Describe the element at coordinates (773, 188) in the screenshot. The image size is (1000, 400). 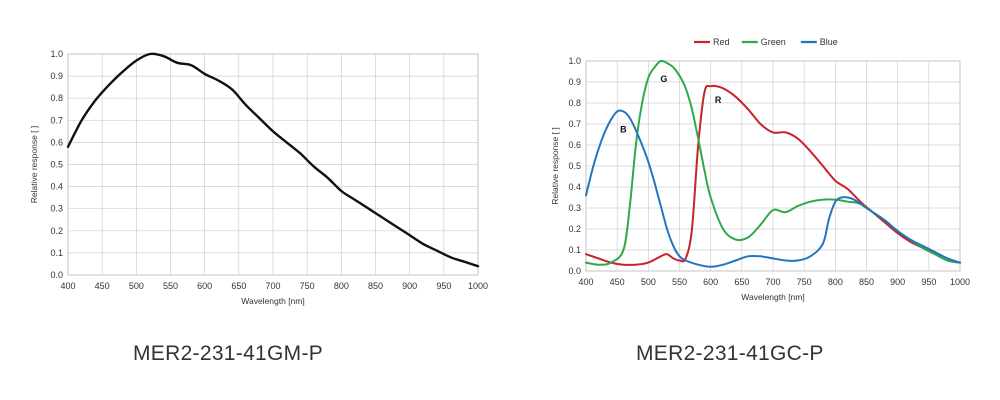
I see `series-line-blue` at that location.